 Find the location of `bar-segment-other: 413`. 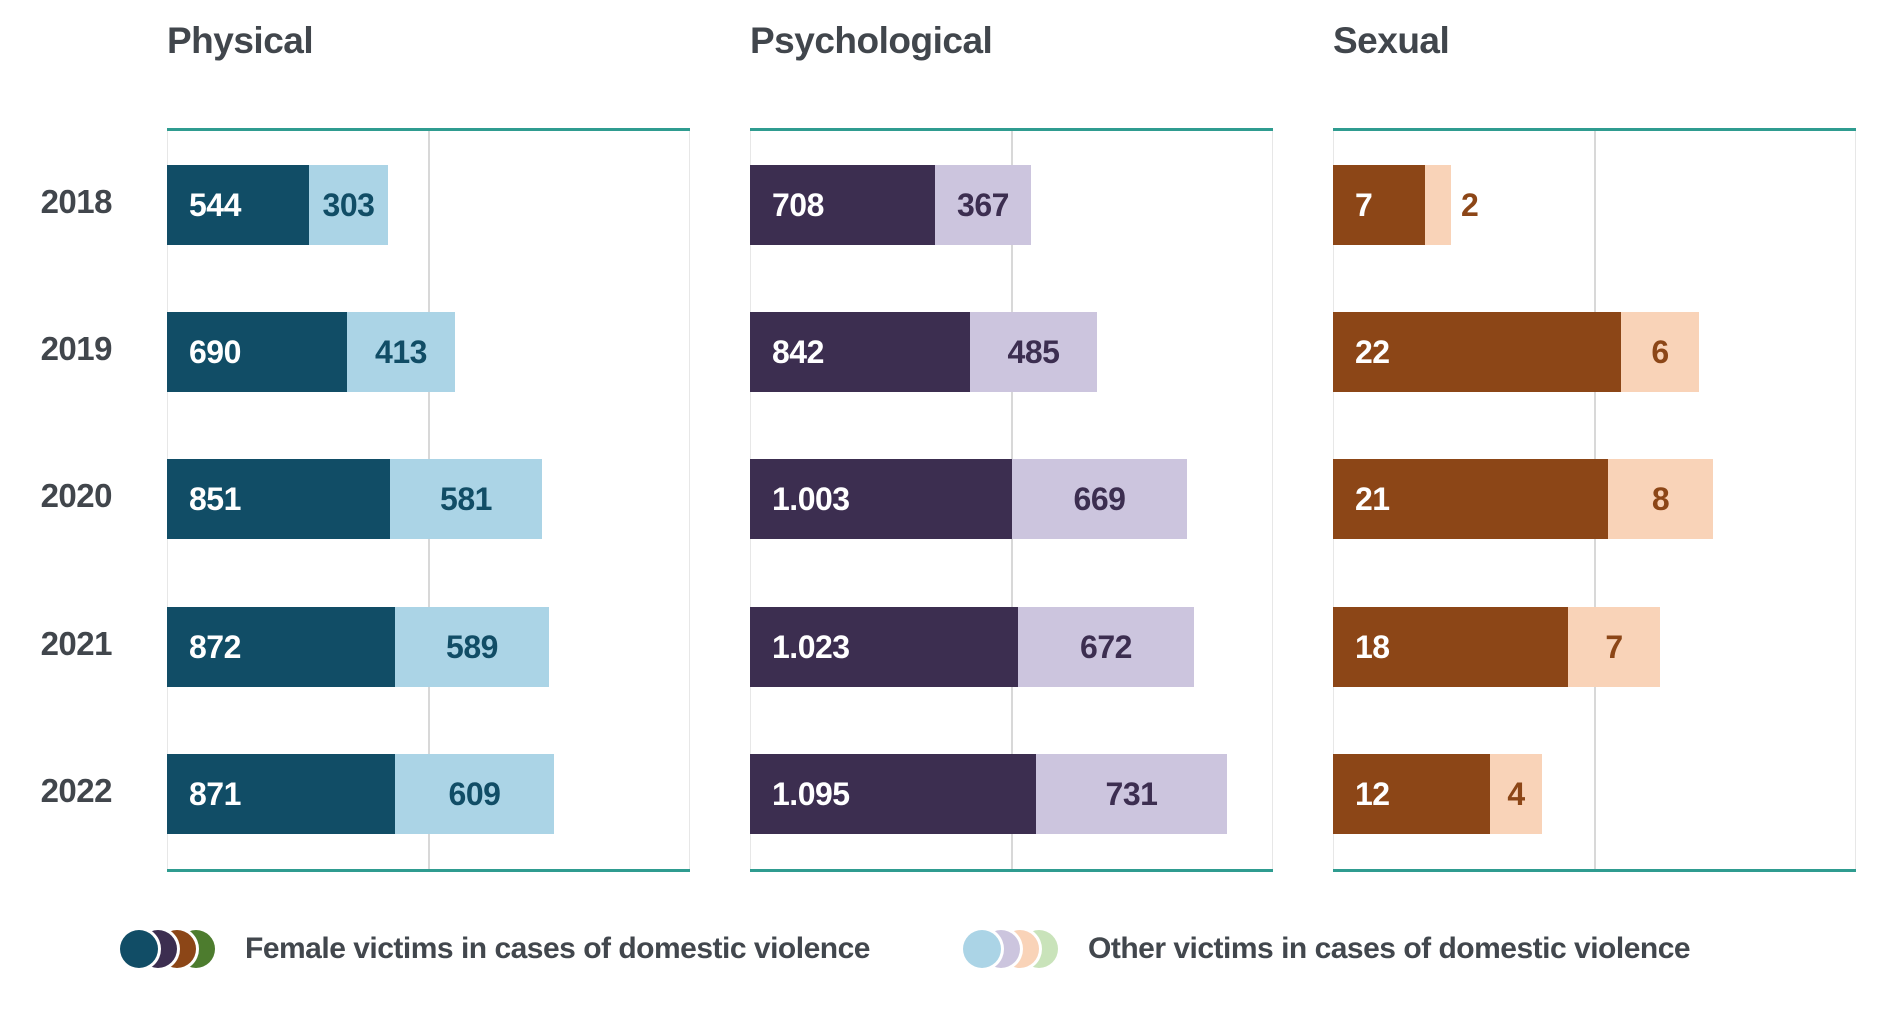

bar-segment-other: 413 is located at coordinates (401, 352).